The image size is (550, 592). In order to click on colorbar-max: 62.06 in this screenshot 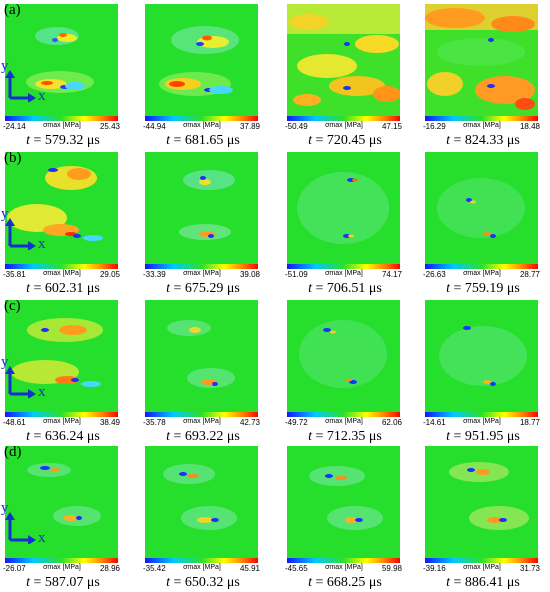, I will do `click(391, 422)`.